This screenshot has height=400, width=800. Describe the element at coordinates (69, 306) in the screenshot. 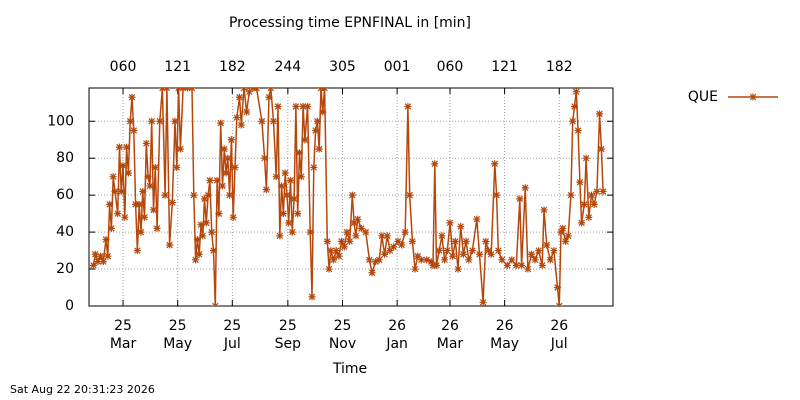

I see `y-tick-label: 0` at that location.